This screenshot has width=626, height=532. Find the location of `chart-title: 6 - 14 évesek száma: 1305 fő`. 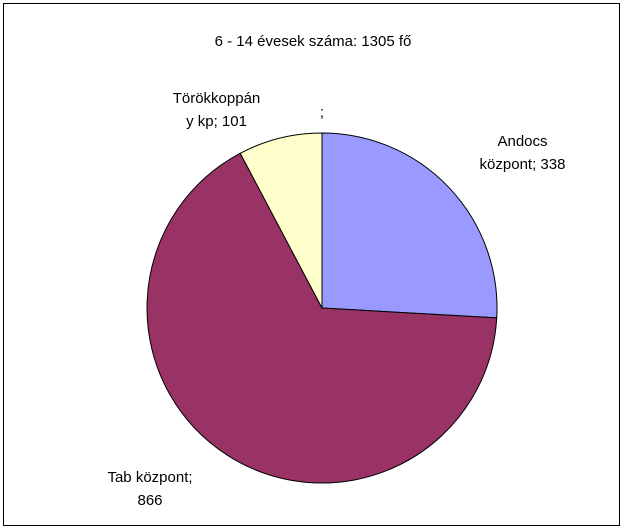

chart-title: 6 - 14 évesek száma: 1305 fő is located at coordinates (313, 41).